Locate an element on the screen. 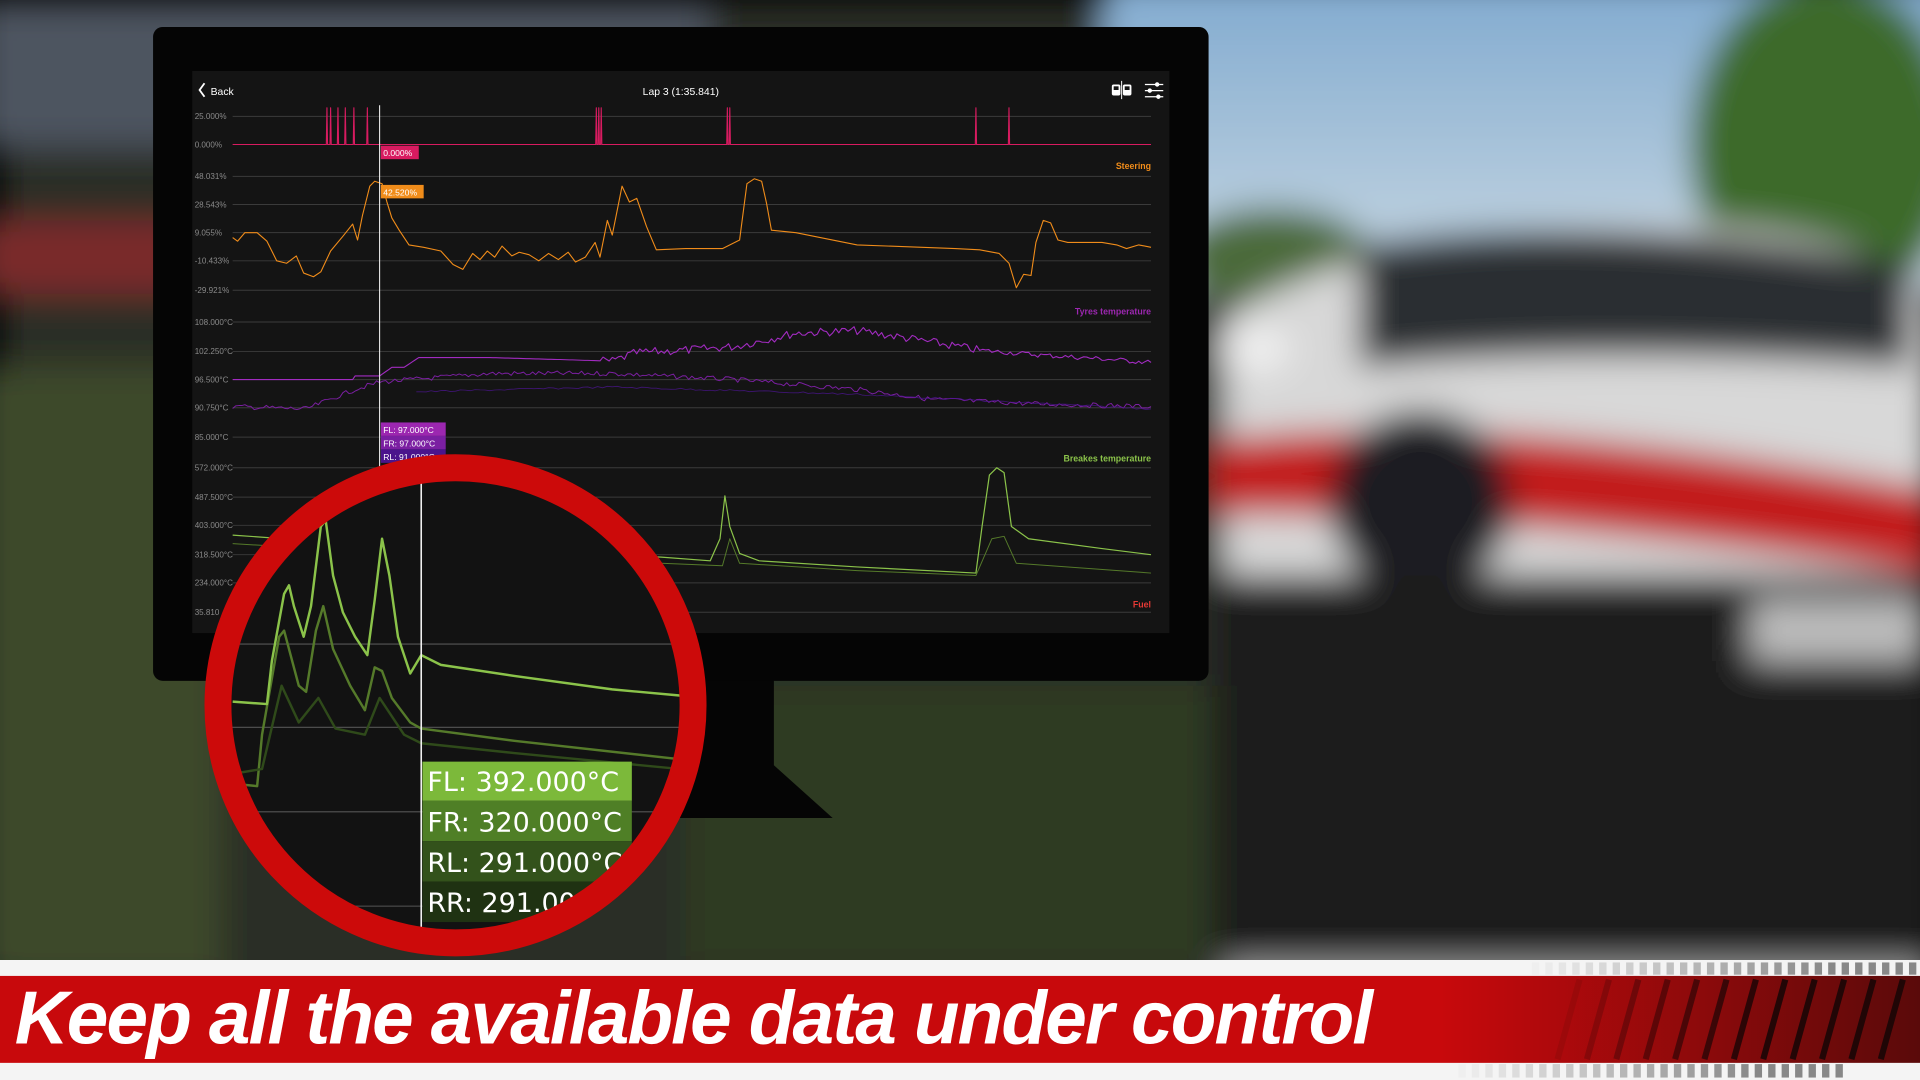  steering-cursor-tooltip: 42.520% is located at coordinates (402, 191).